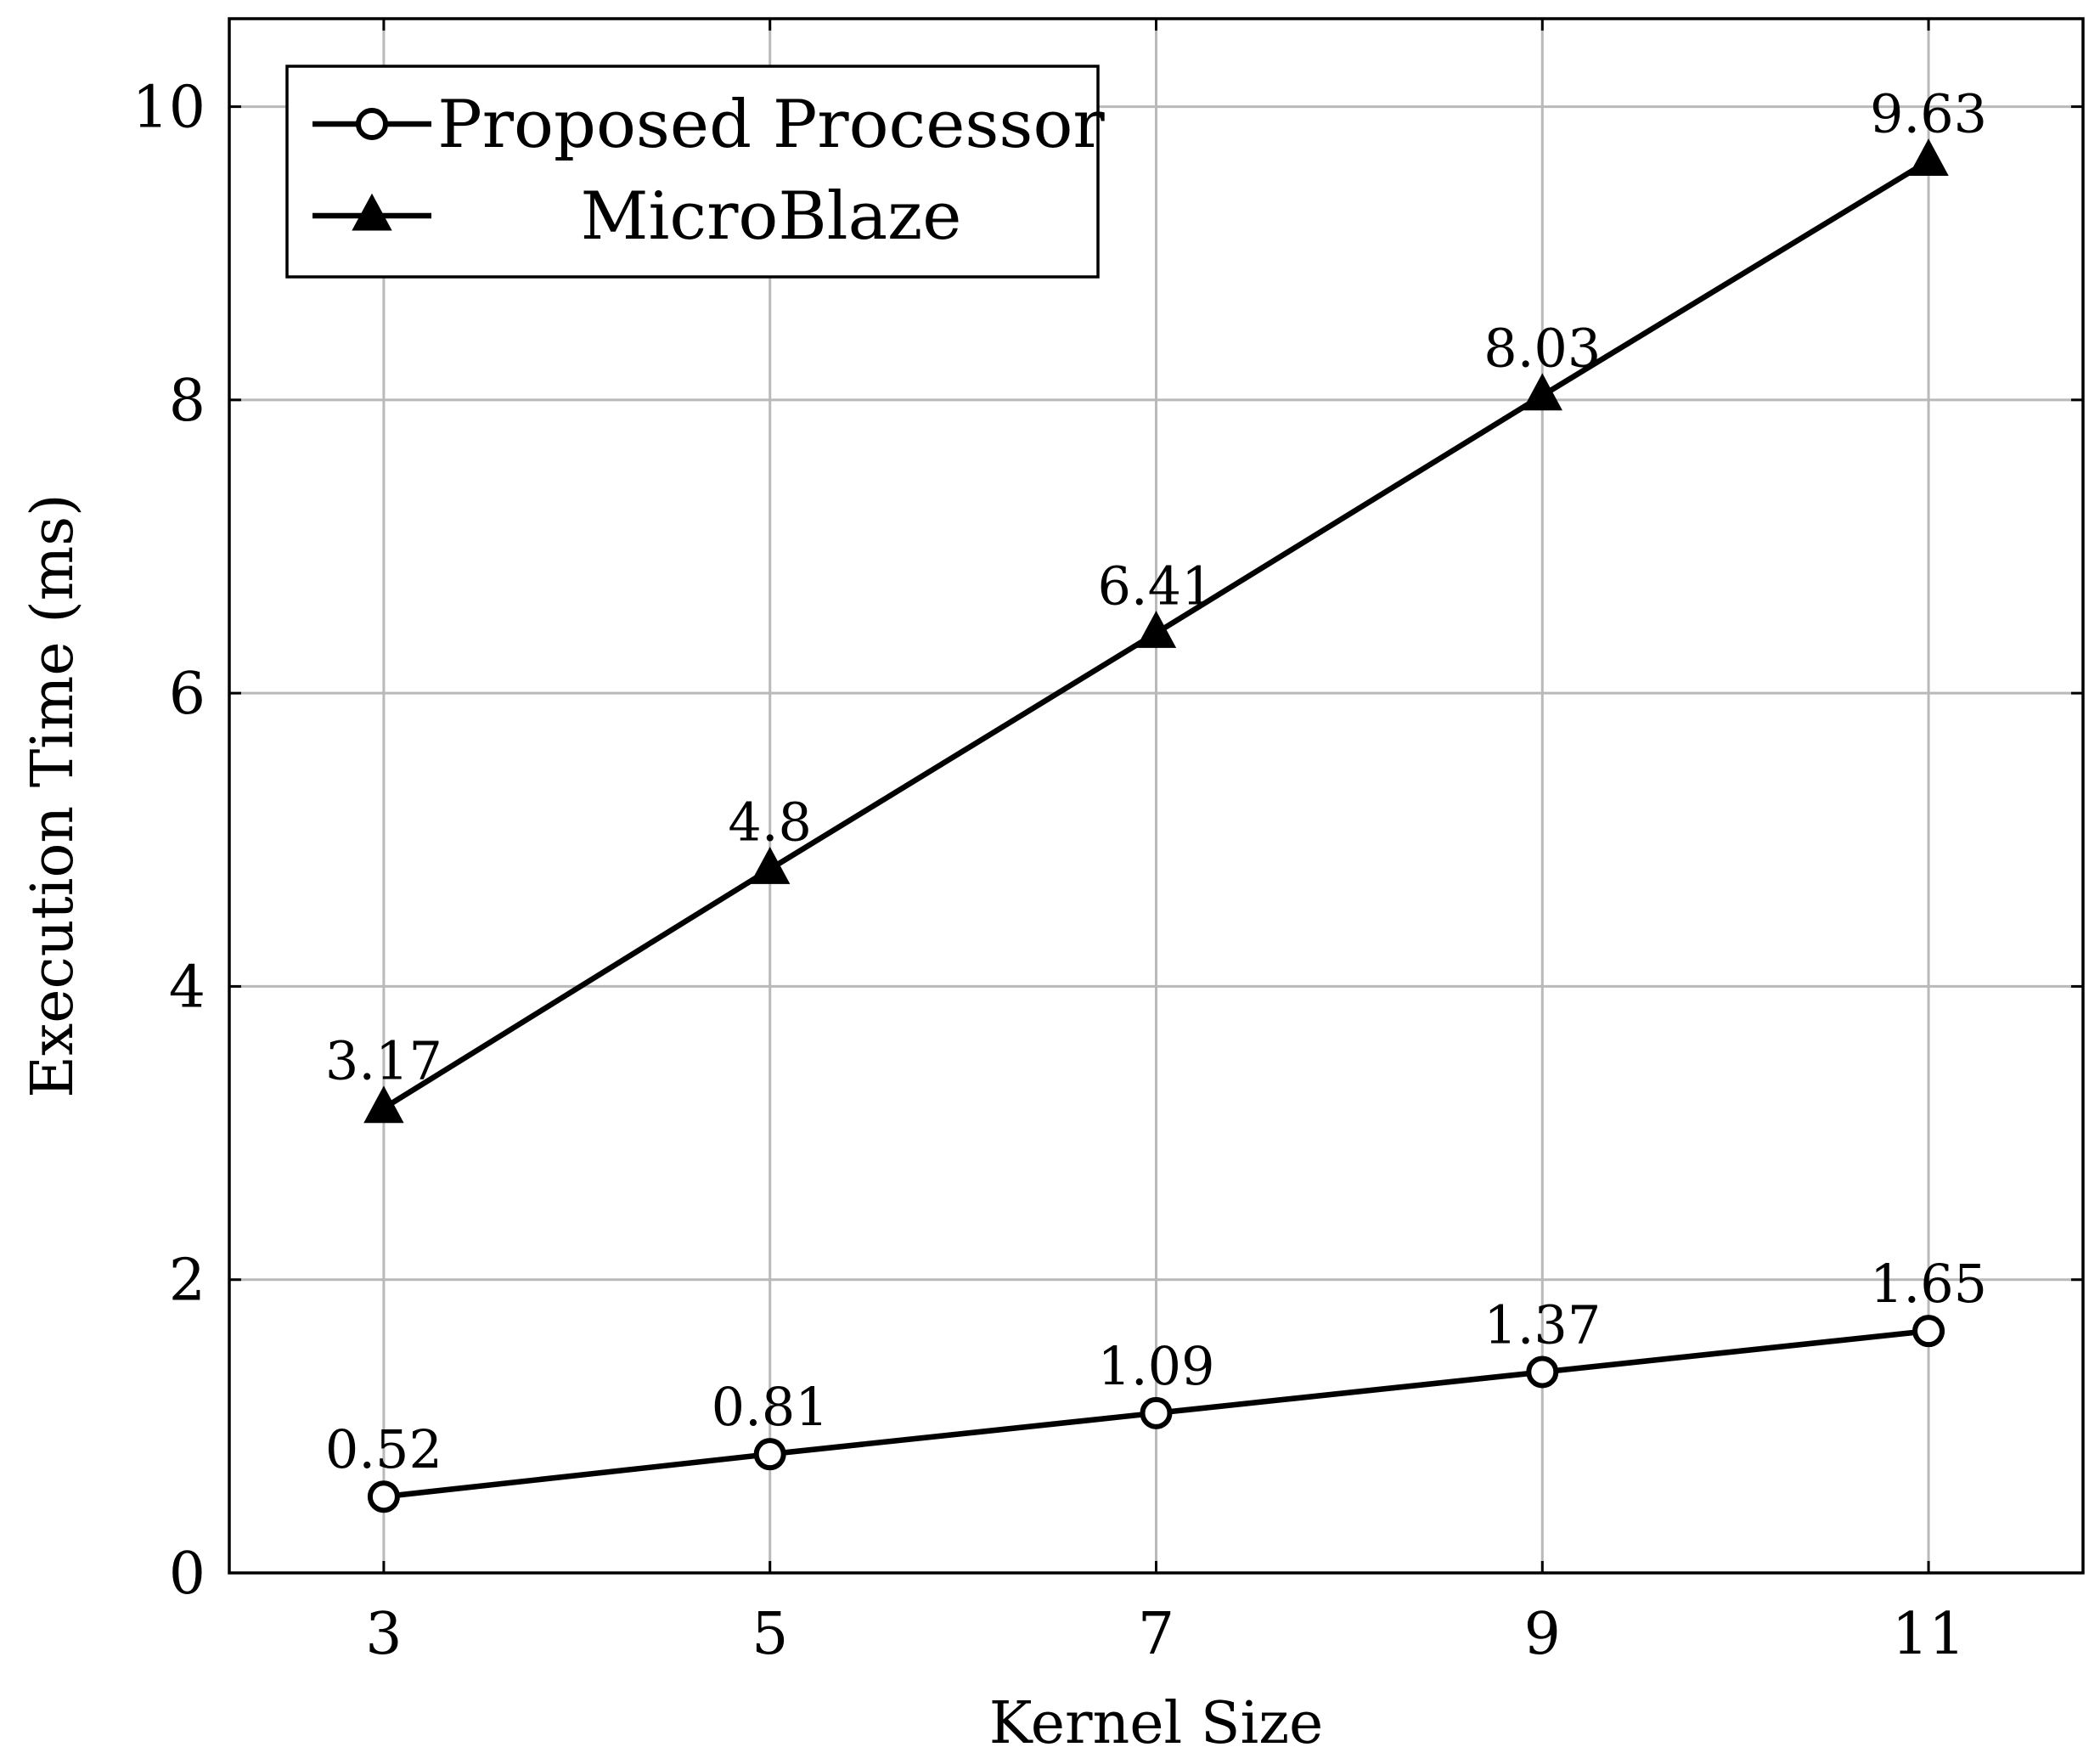  I want to click on x-tick-label: 7, so click(1156, 1635).